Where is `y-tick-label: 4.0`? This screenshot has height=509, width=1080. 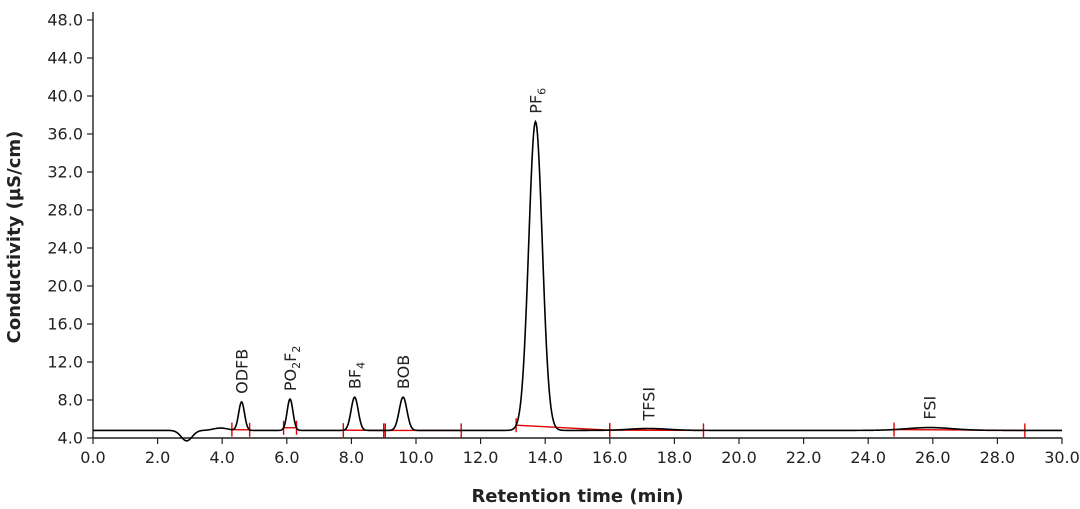 y-tick-label: 4.0 is located at coordinates (70, 438).